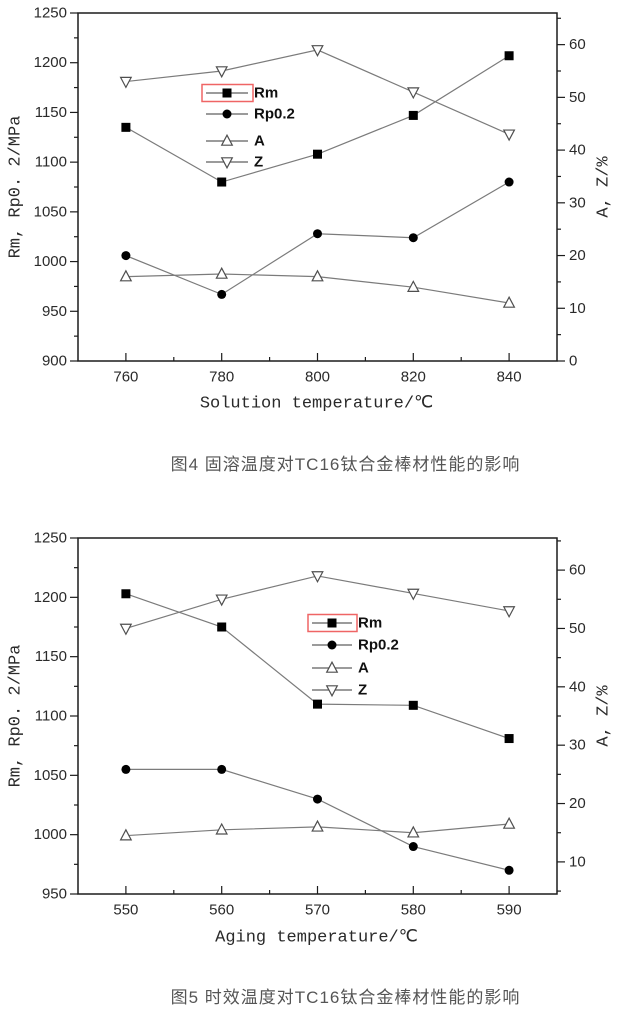 The width and height of the screenshot is (619, 1022). I want to click on x-tick-label: 550, so click(125, 910).